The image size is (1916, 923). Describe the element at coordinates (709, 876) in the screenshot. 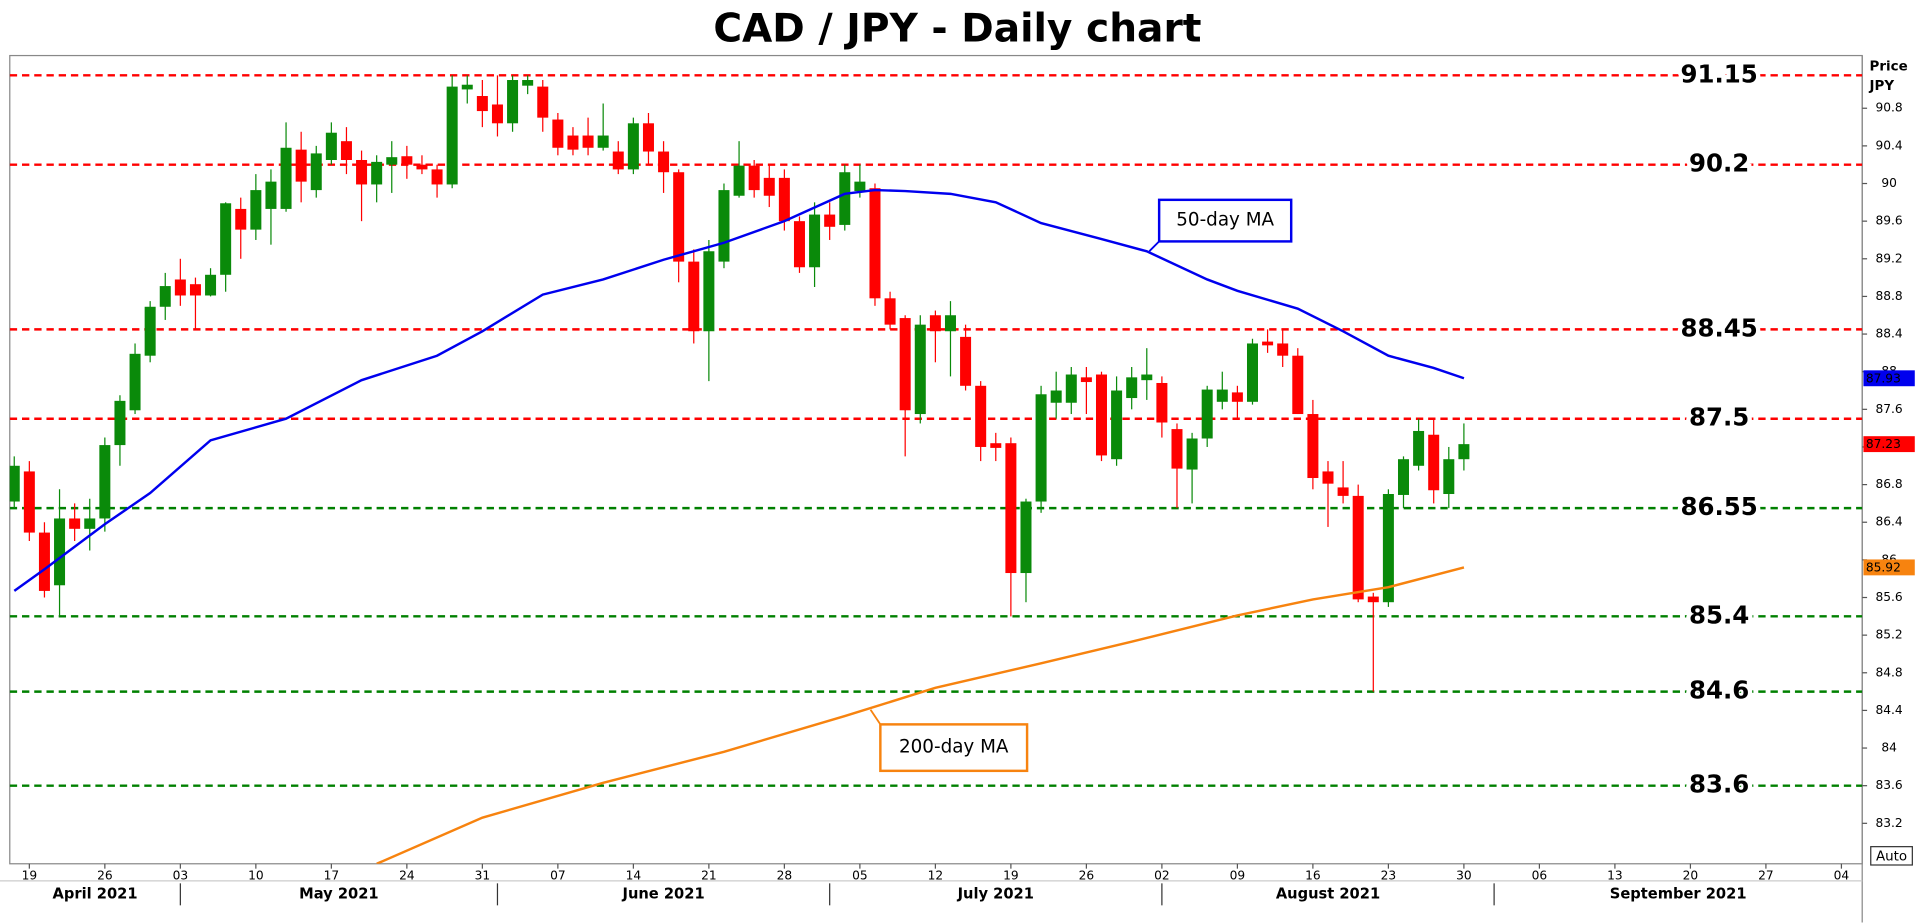

I see `x-tick-label: 21` at that location.